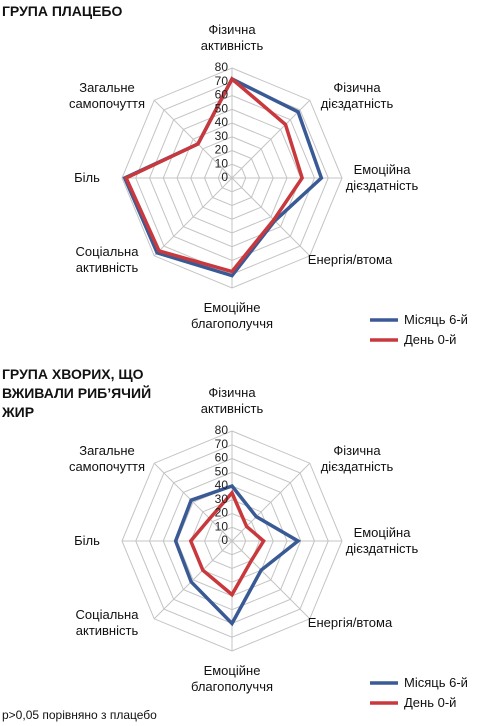  Describe the element at coordinates (79, 715) in the screenshot. I see `footnote: p>0,05 порівняно з плацебо` at that location.